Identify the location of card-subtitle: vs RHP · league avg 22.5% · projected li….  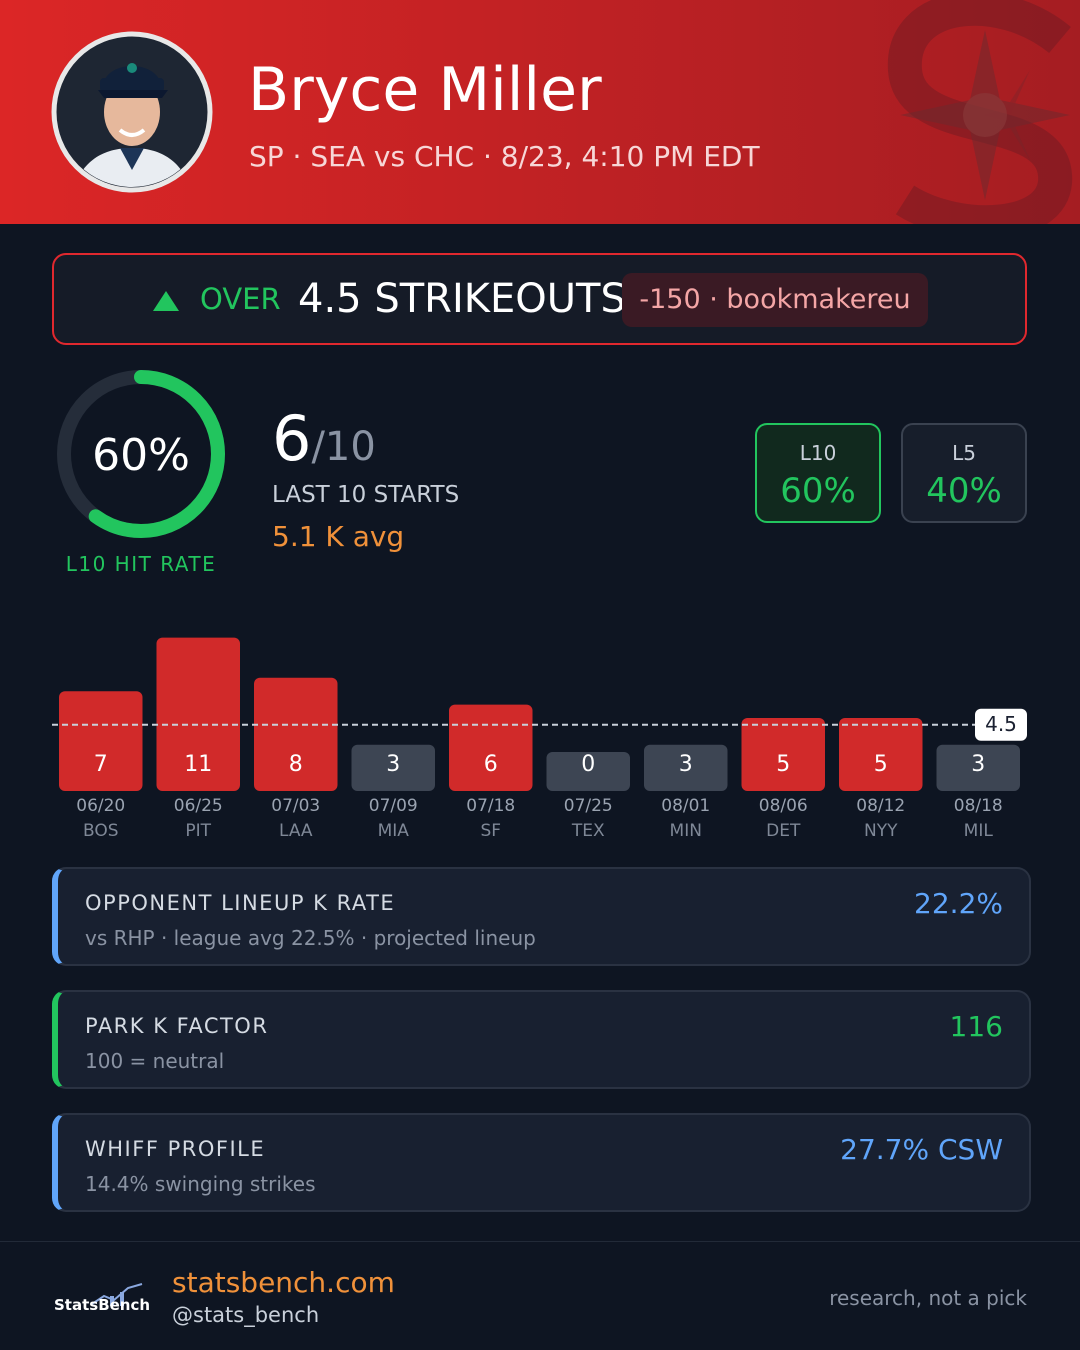
(310, 938).